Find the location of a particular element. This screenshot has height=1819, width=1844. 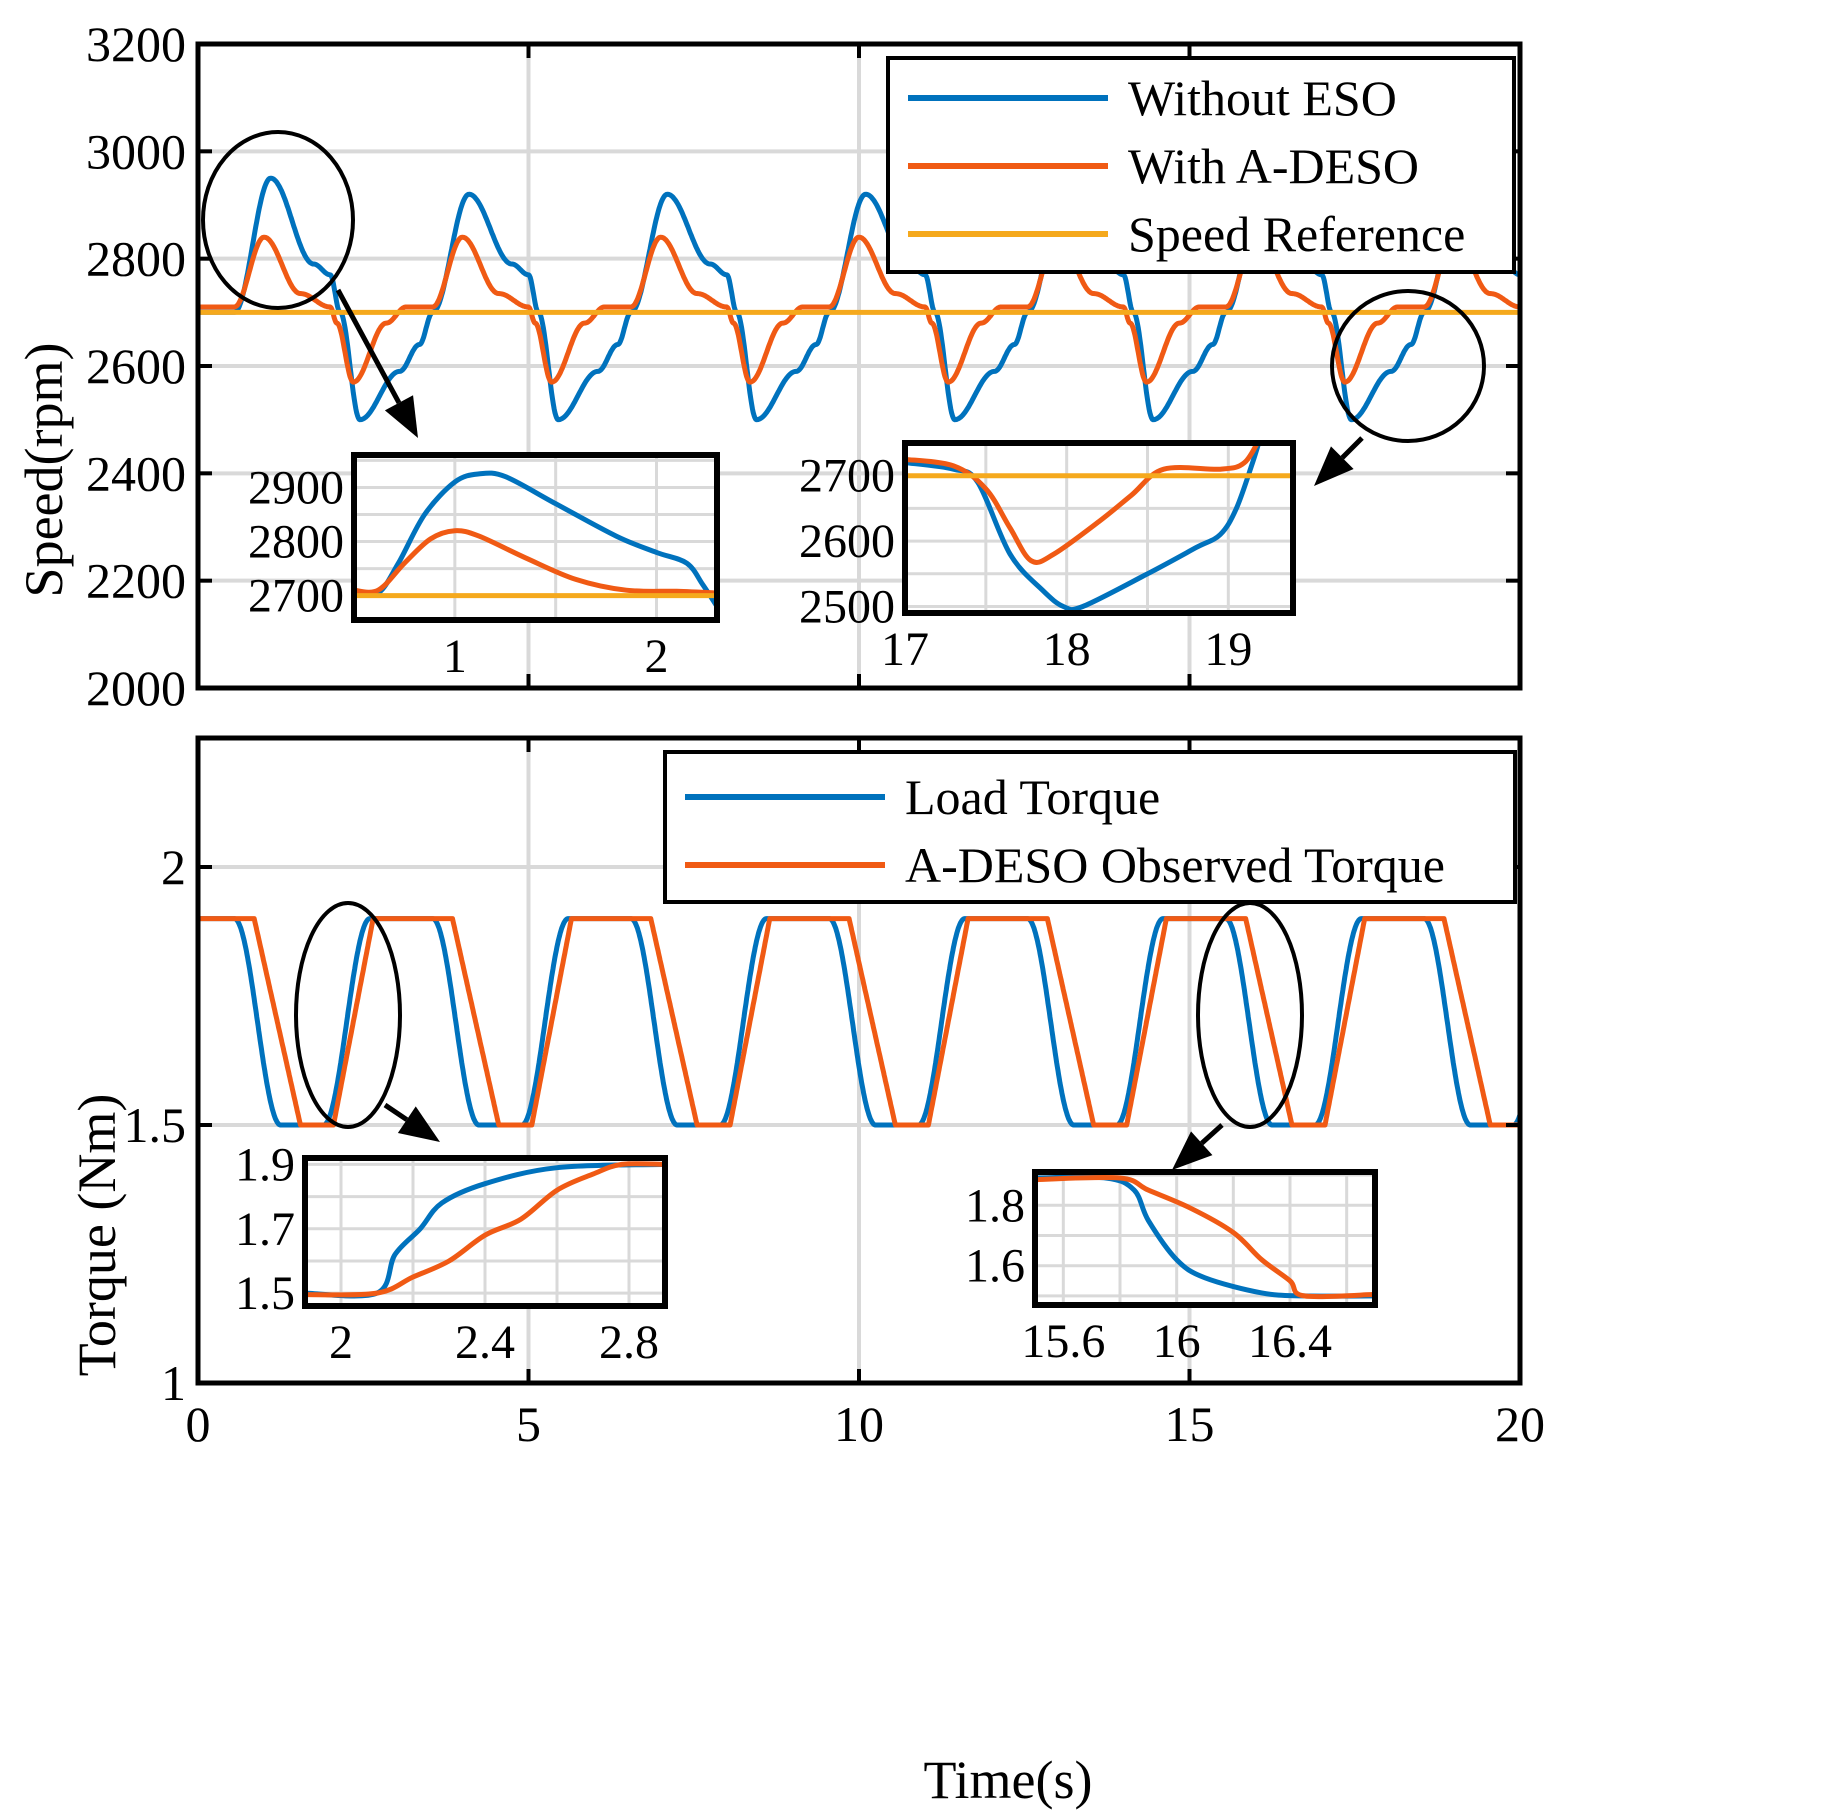

speed-legend: Without ESO With A-DESO Speed Reference is located at coordinates (1201, 165).